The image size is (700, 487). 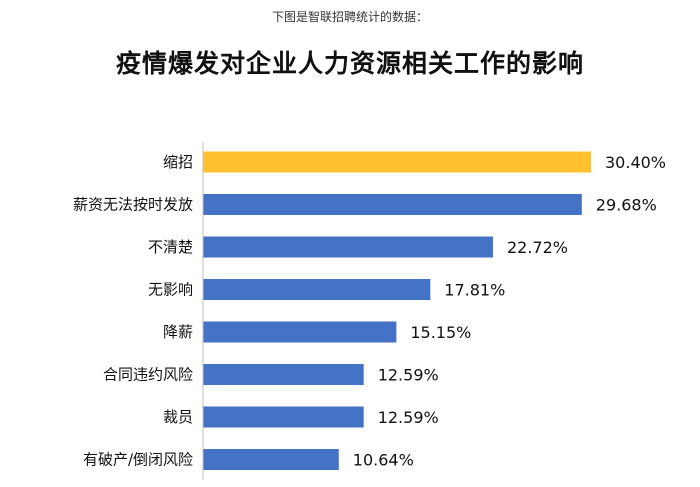 I want to click on value-label: 17.81%, so click(x=474, y=290).